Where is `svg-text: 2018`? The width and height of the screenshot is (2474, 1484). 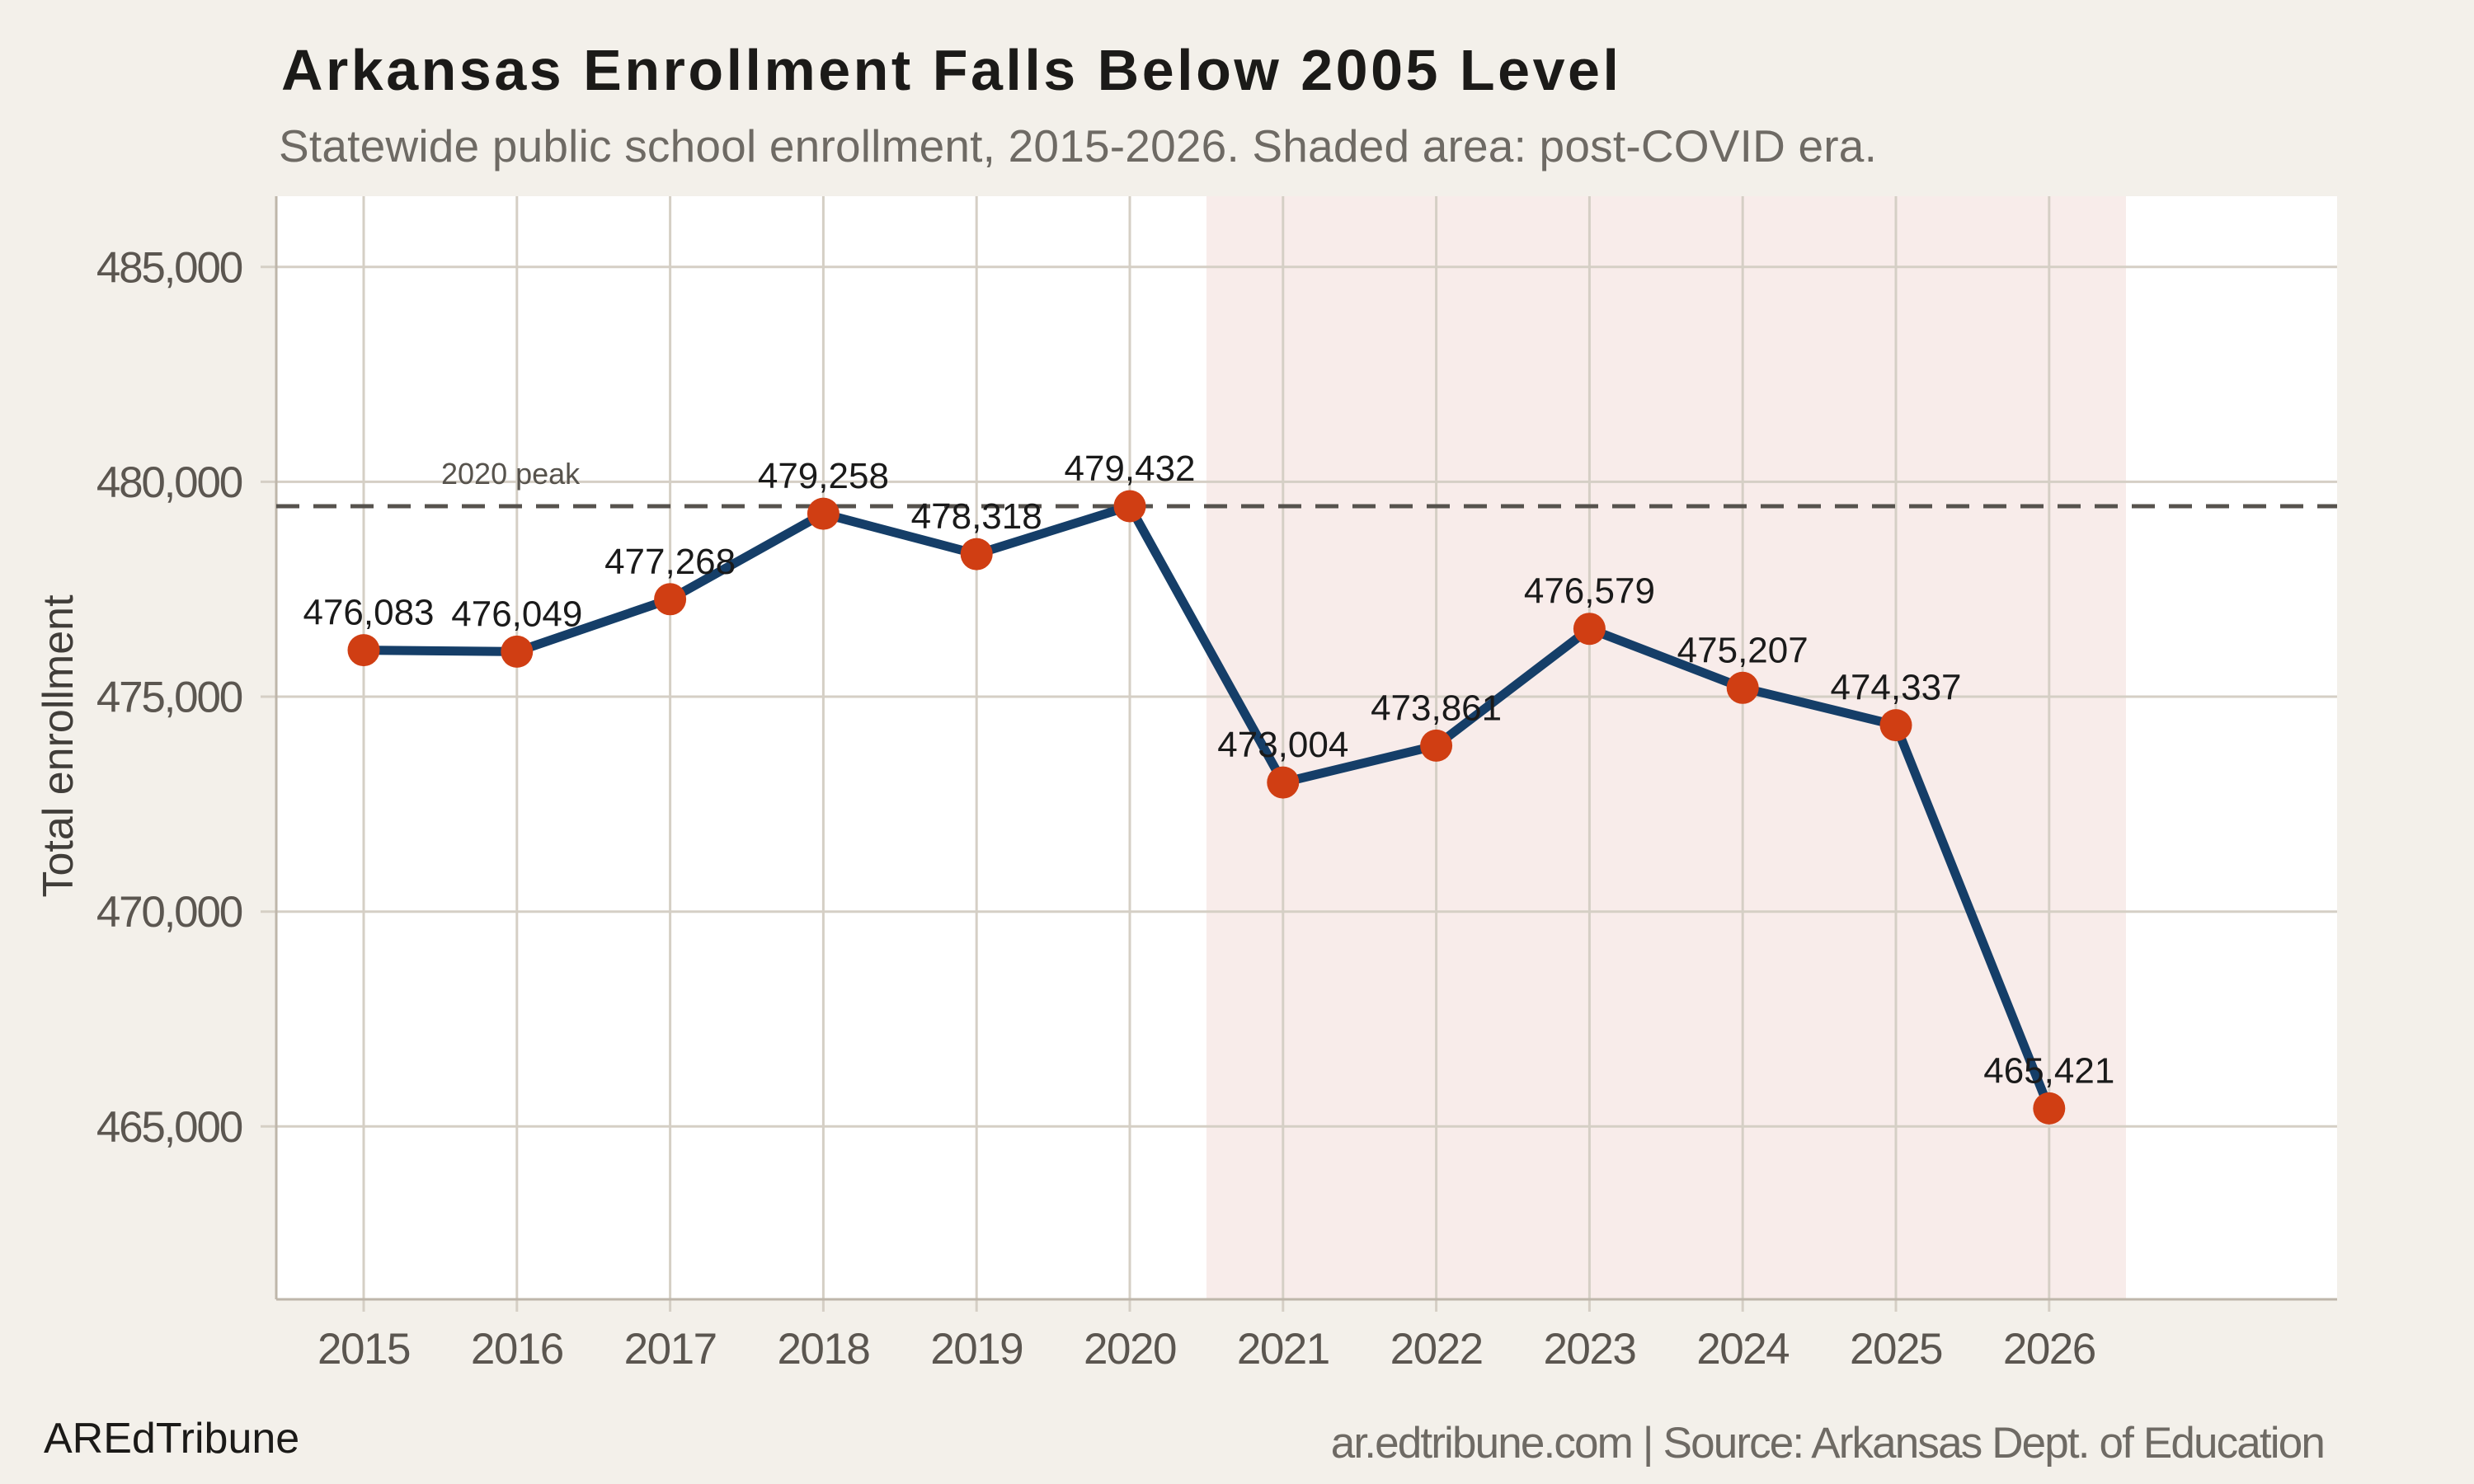 svg-text: 2018 is located at coordinates (823, 1349).